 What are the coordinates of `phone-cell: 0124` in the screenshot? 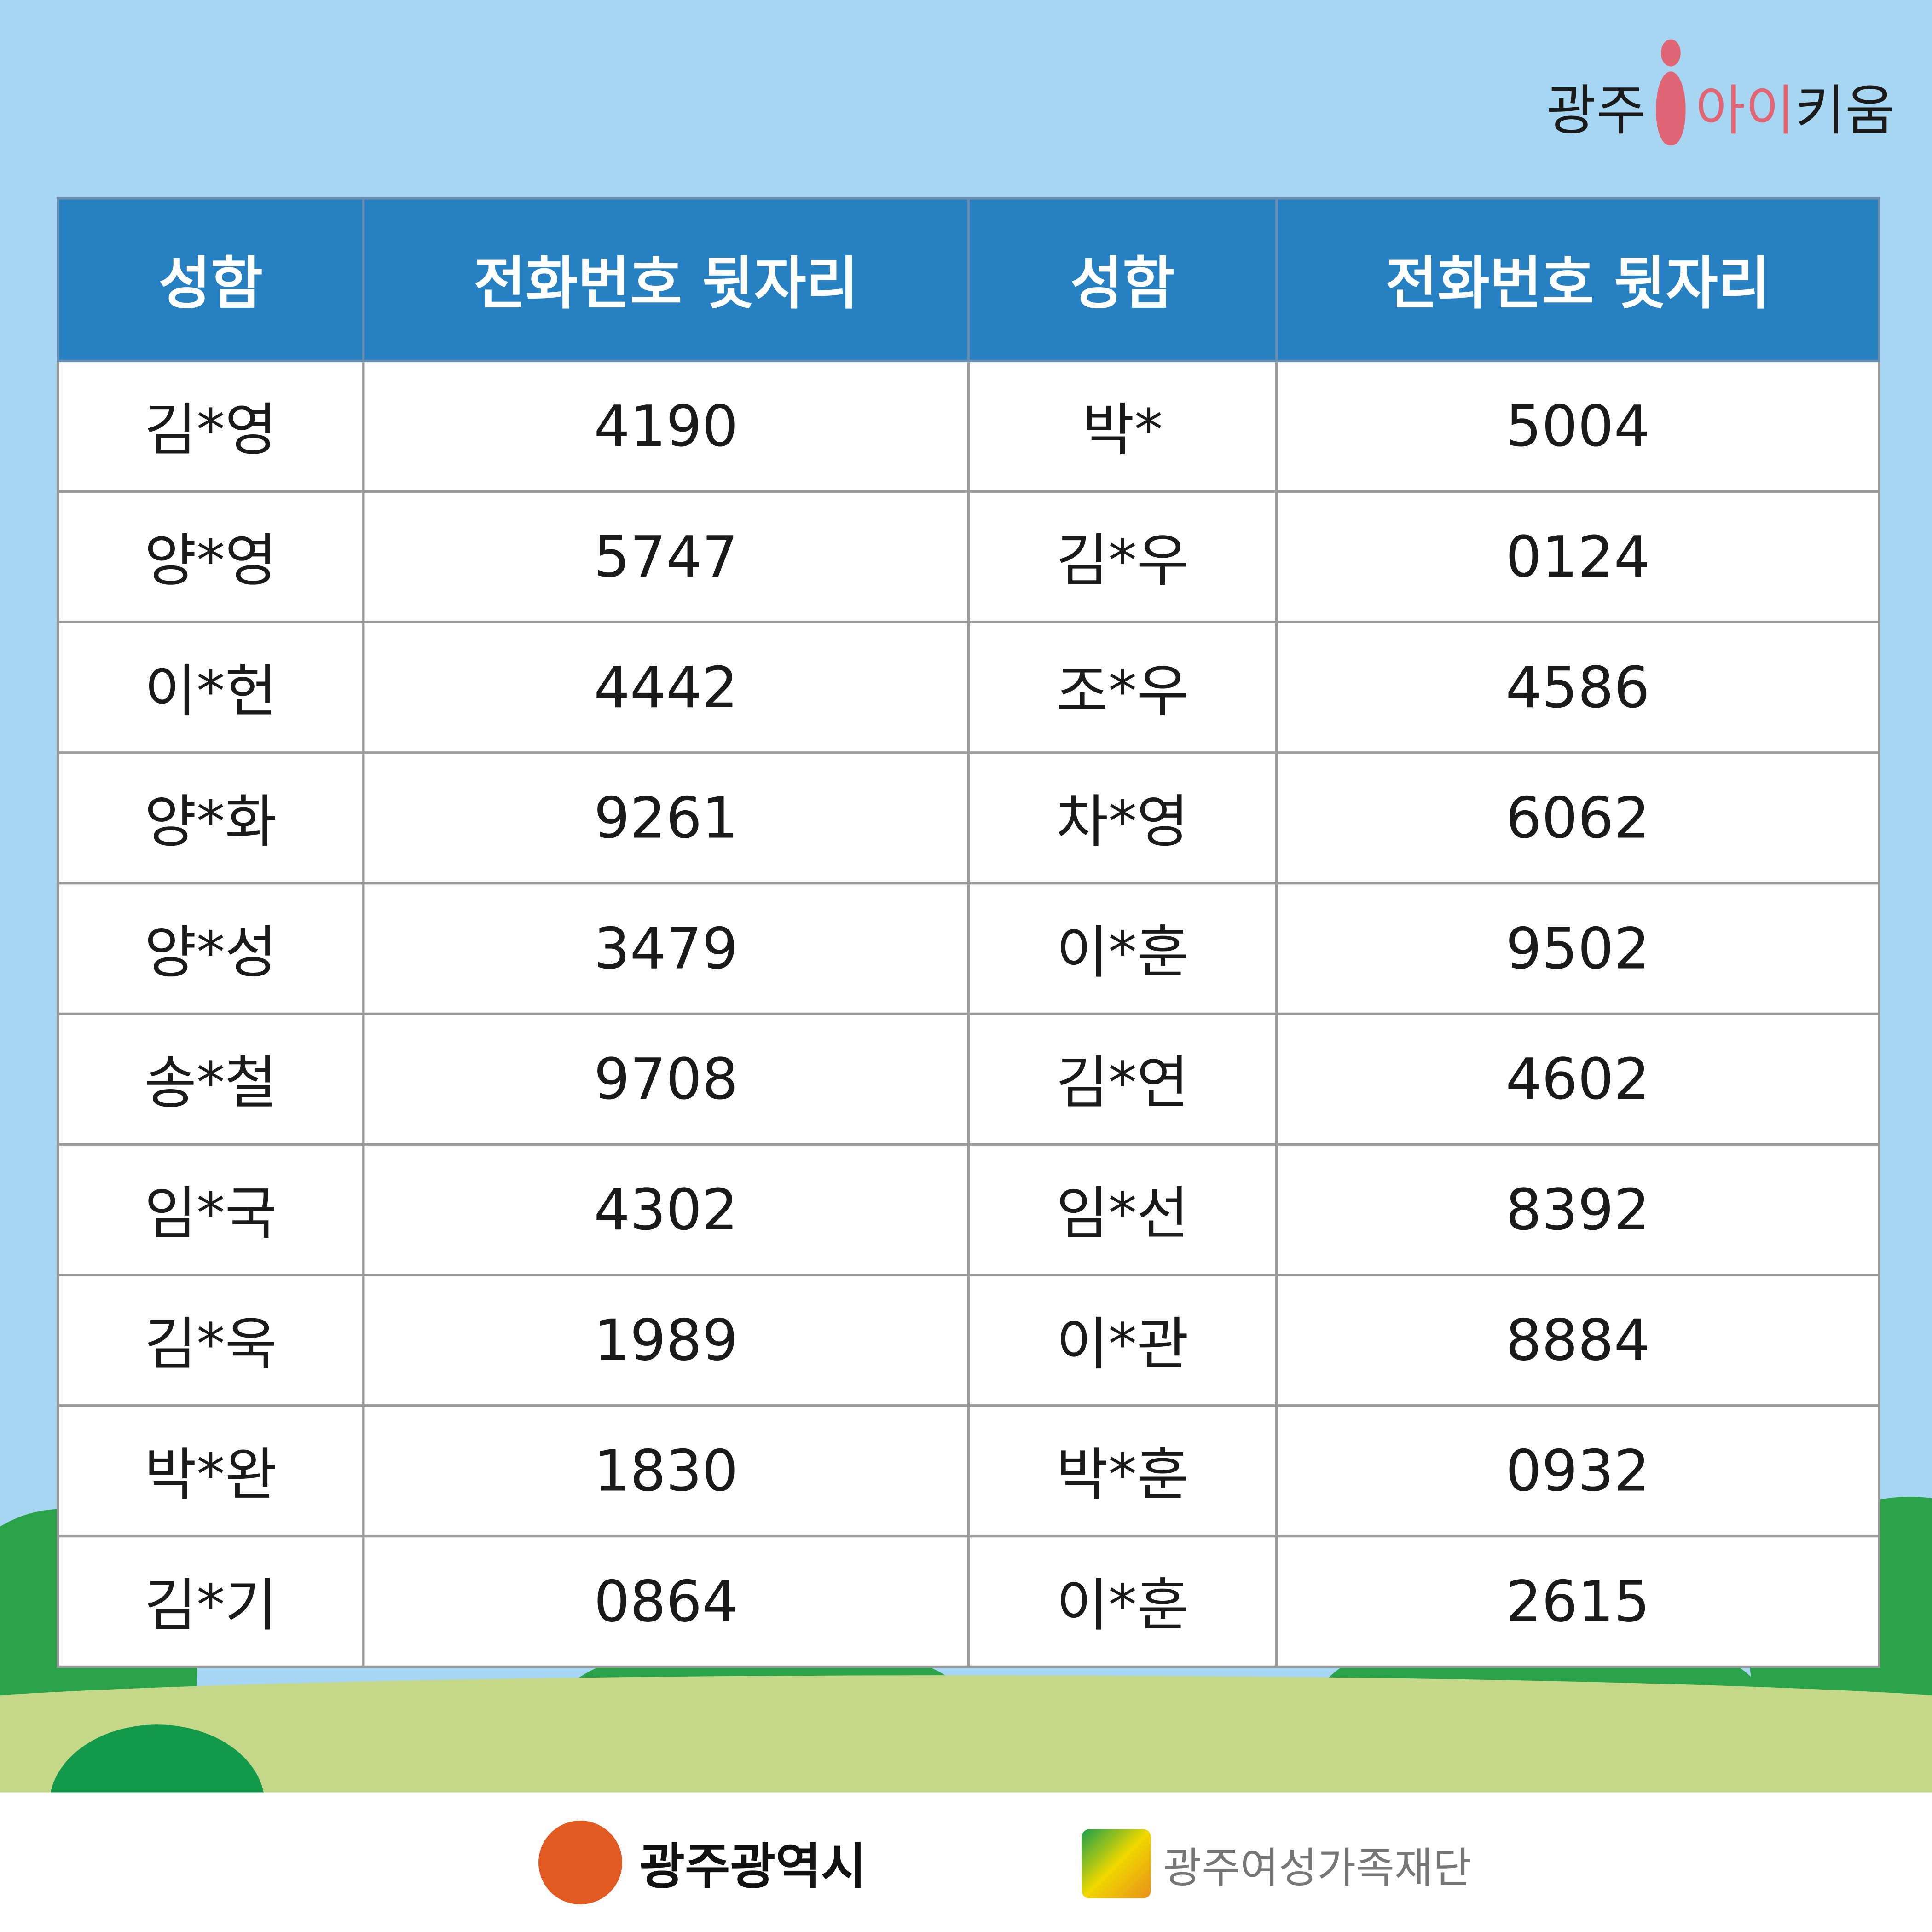 It's located at (1577, 556).